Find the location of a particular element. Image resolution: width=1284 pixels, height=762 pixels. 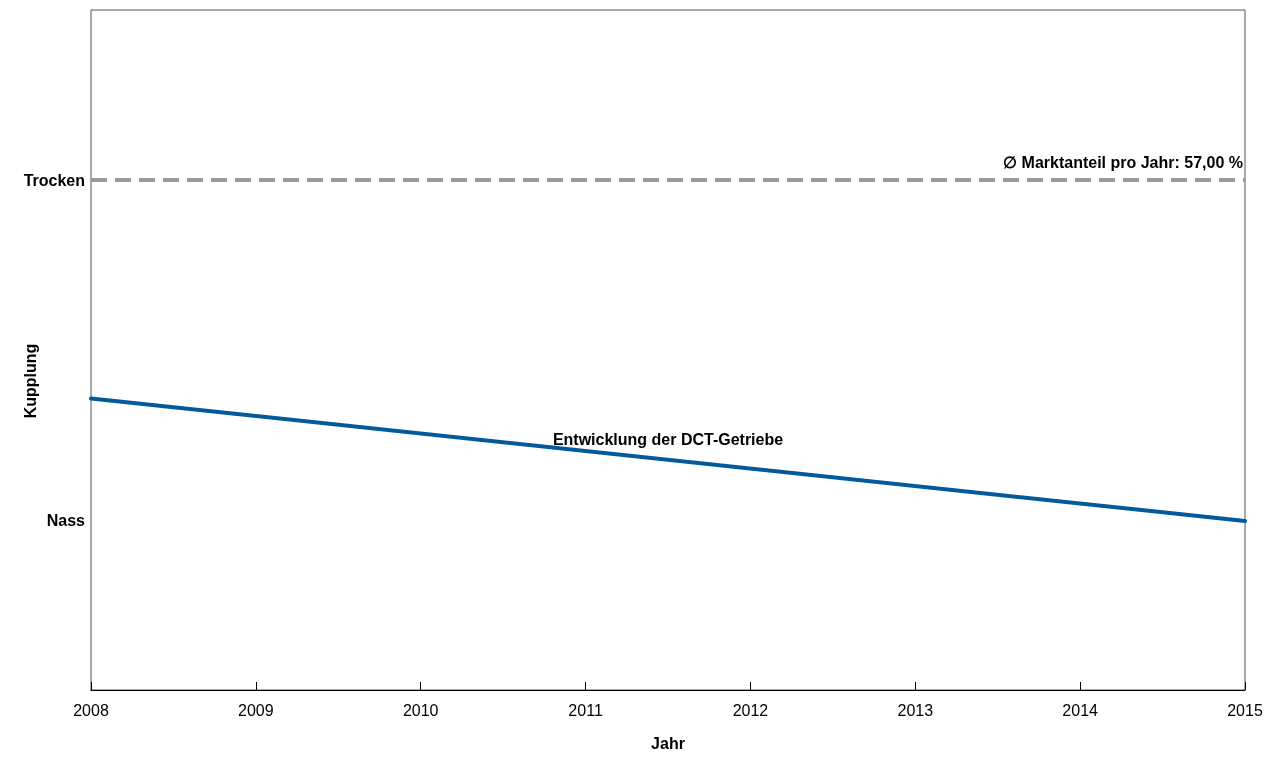

x-tick-label: 2008 is located at coordinates (91, 710).